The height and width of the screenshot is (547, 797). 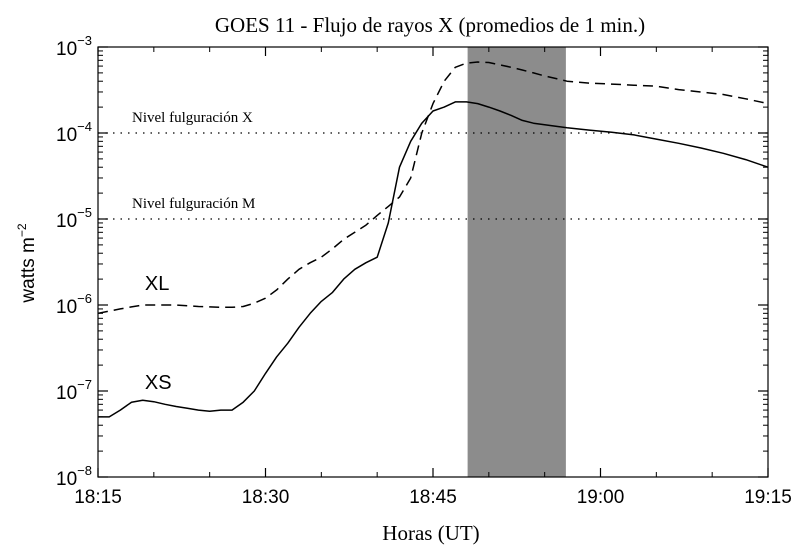 I want to click on x-tick-label: 18:30, so click(x=266, y=497).